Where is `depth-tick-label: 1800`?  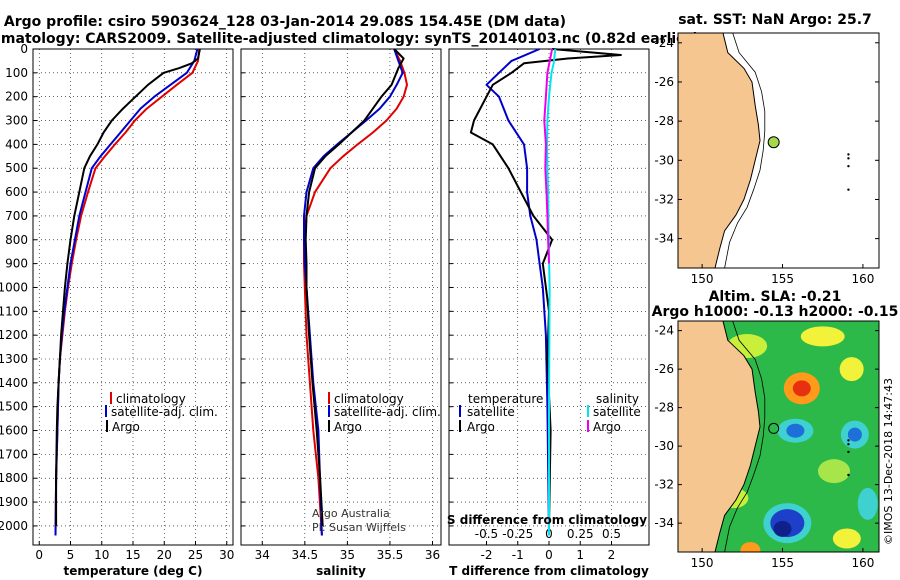 depth-tick-label: 1800 is located at coordinates (14, 478).